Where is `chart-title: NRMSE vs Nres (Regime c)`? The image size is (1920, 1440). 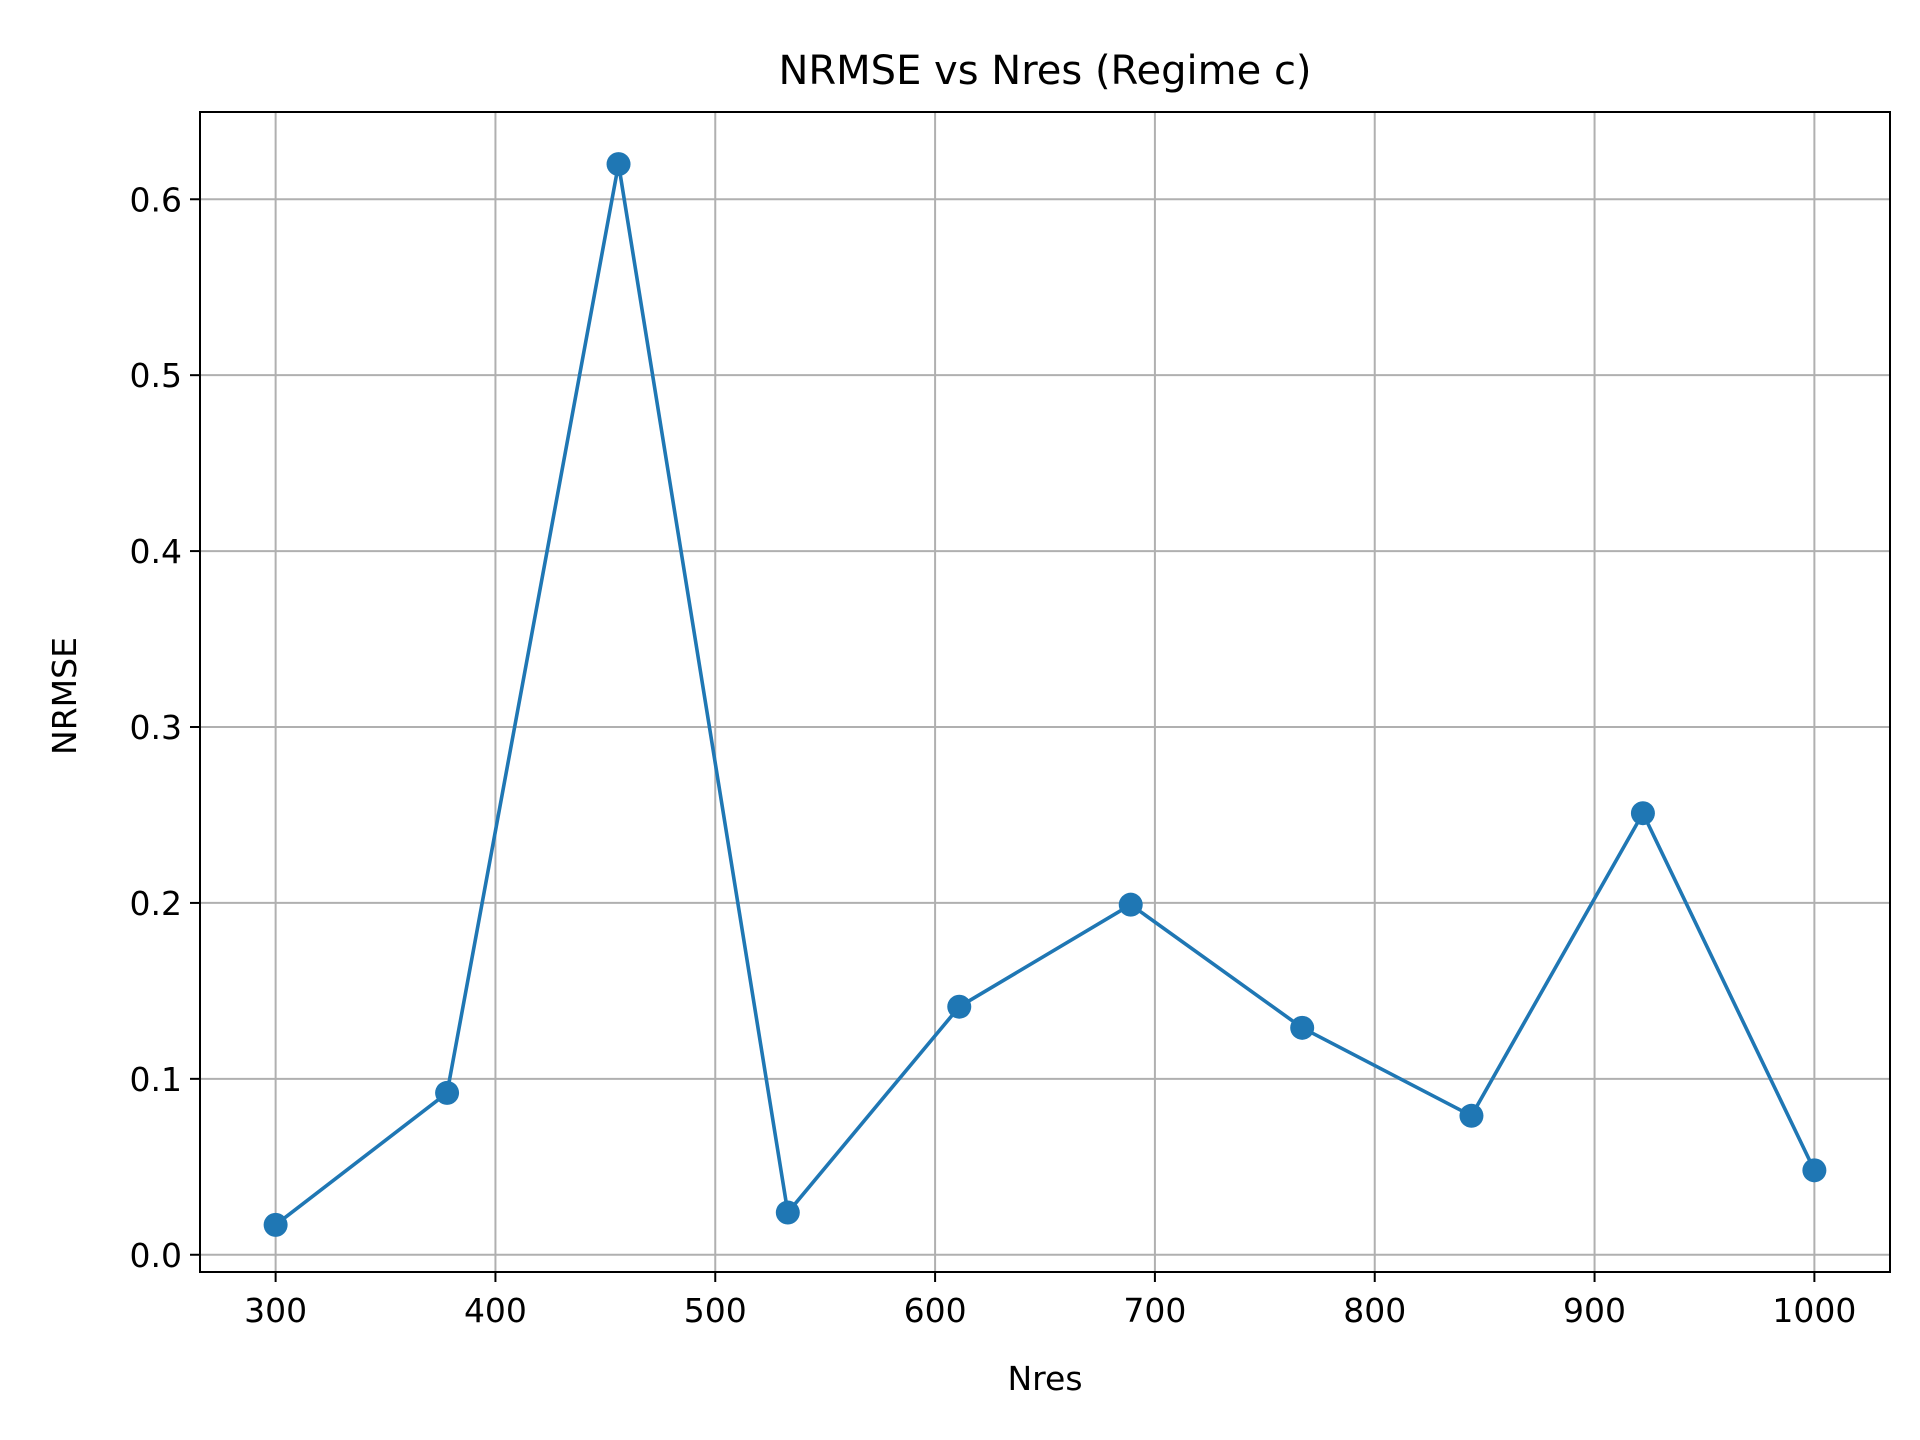
chart-title: NRMSE vs Nres (Regime c) is located at coordinates (1044, 71).